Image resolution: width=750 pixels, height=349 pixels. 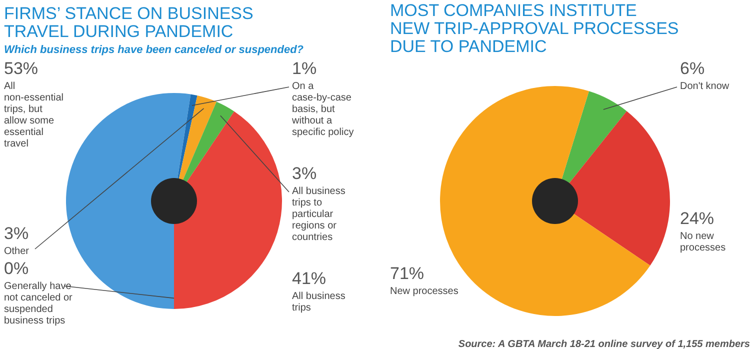 I want to click on data-label: 41%, so click(x=309, y=278).